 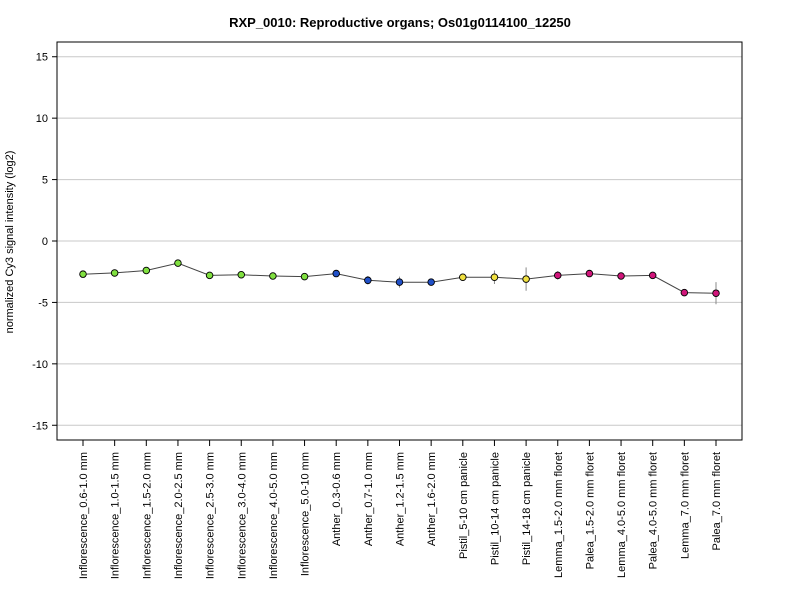 What do you see at coordinates (43, 303) in the screenshot?
I see `y-tick-label: -5` at bounding box center [43, 303].